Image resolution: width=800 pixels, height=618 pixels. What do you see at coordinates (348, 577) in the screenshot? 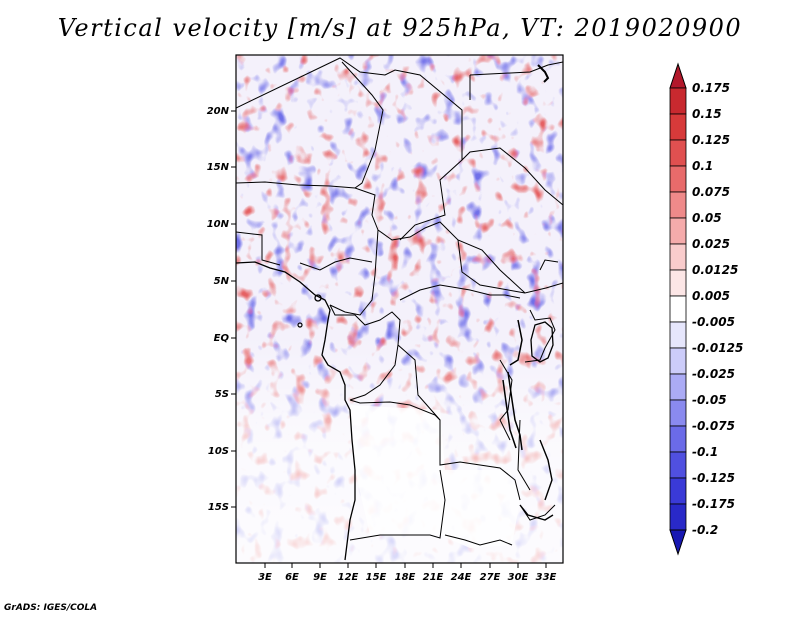
I see `lon-label: 12E` at bounding box center [348, 577].